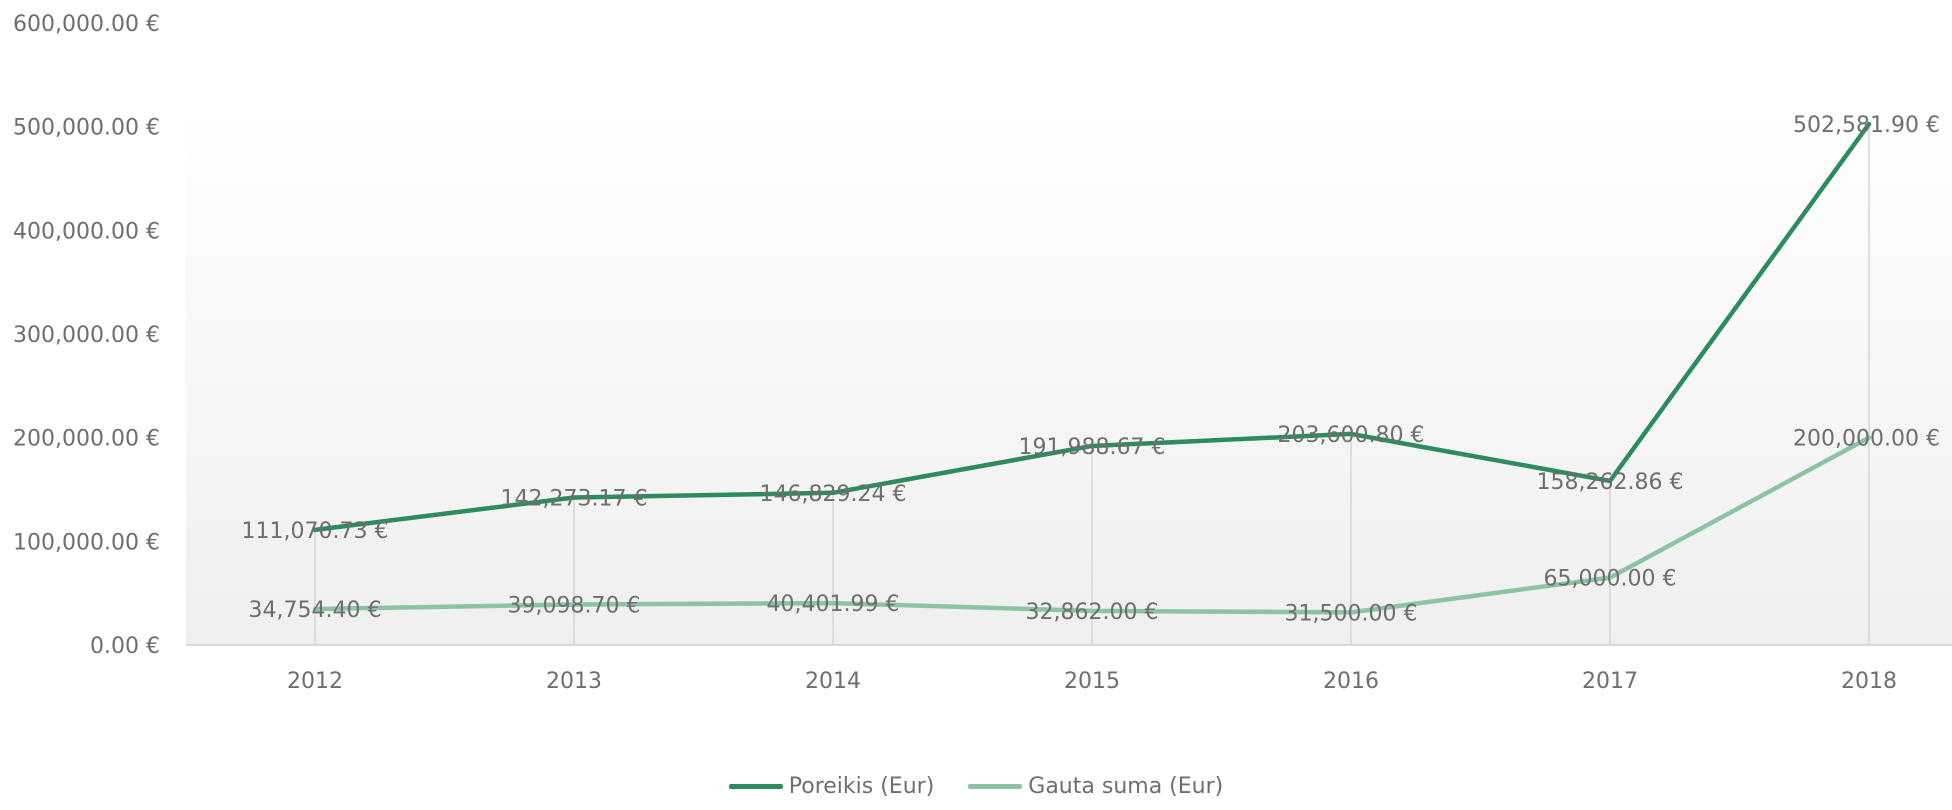 The image size is (1952, 810). Describe the element at coordinates (315, 610) in the screenshot. I see `data-label: 34,754.40 €` at that location.